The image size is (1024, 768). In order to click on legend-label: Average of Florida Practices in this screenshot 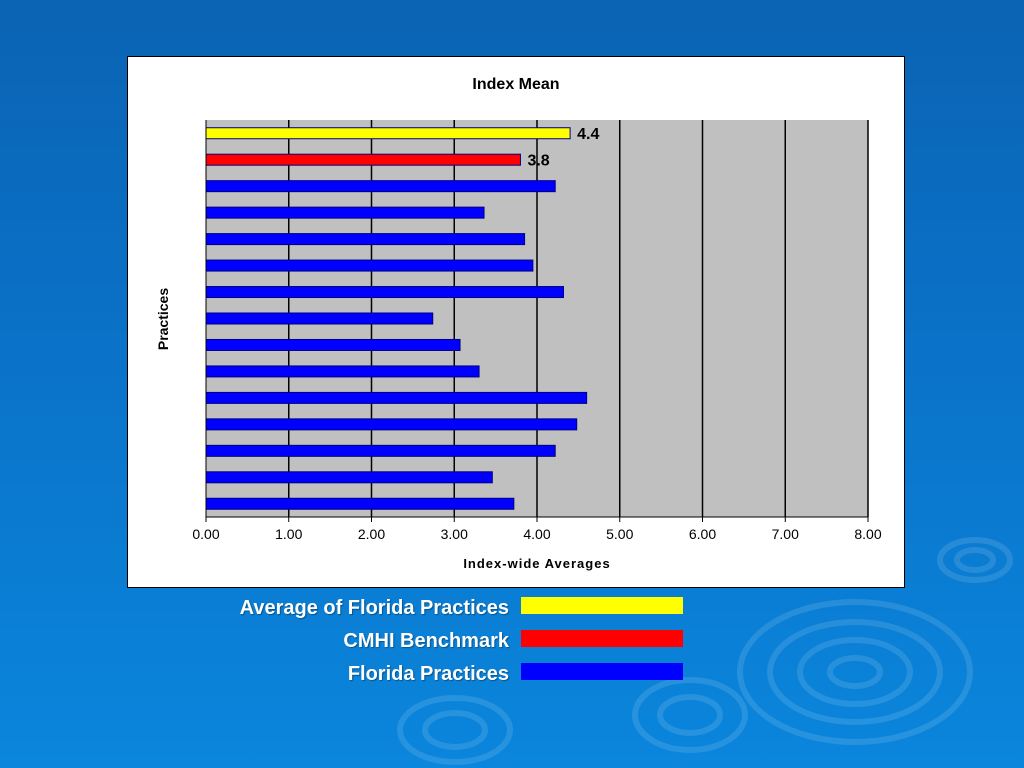, I will do `click(374, 608)`.